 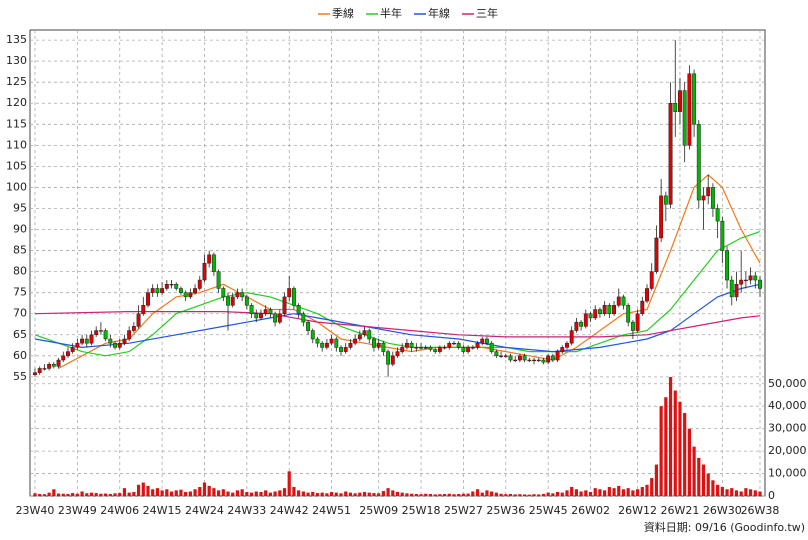 I want to click on y-tick-label: 100, so click(x=16, y=186).